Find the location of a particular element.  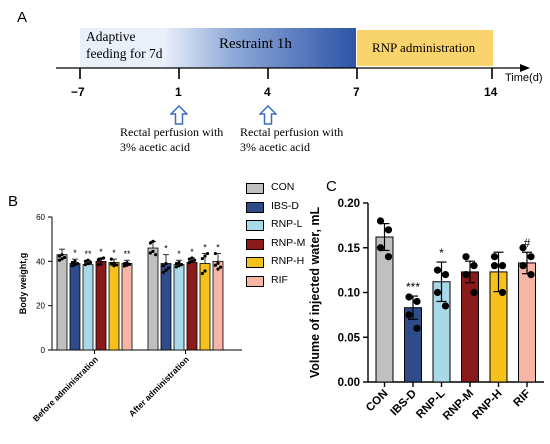

y-tick-label: 60 is located at coordinates (40, 217).